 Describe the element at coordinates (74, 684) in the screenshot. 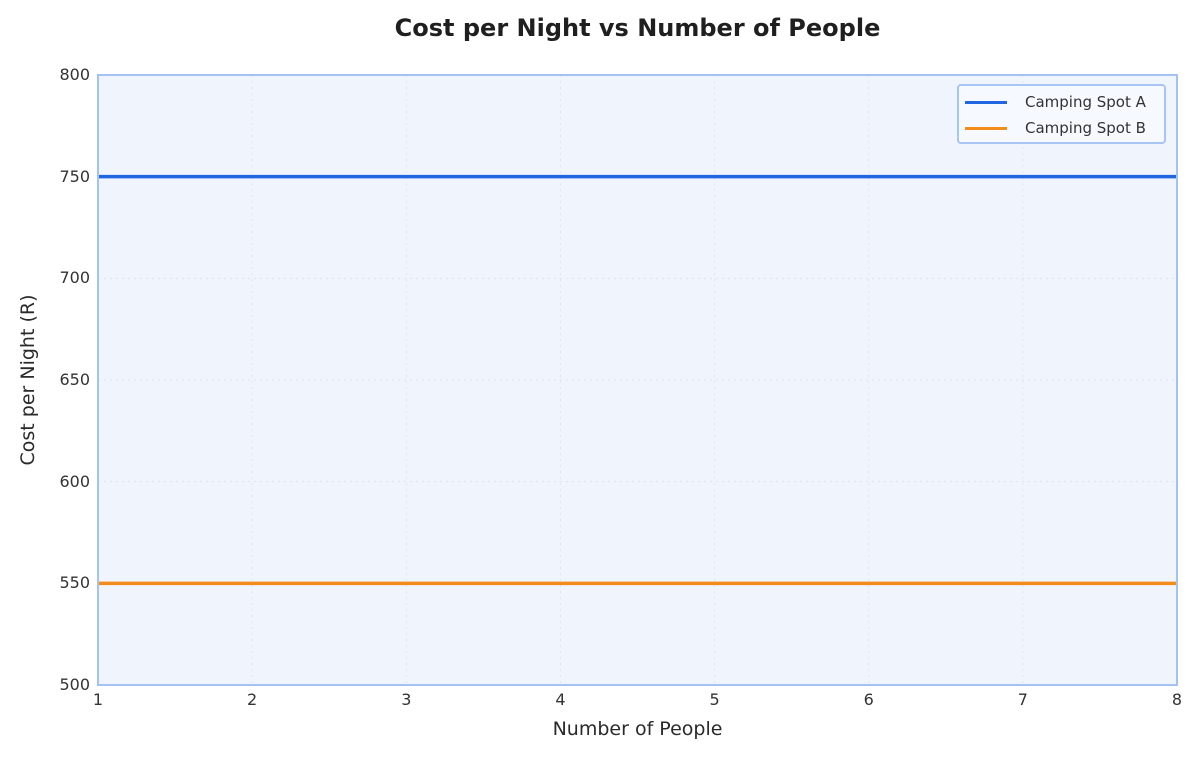

I see `y-tick-label: 500` at that location.